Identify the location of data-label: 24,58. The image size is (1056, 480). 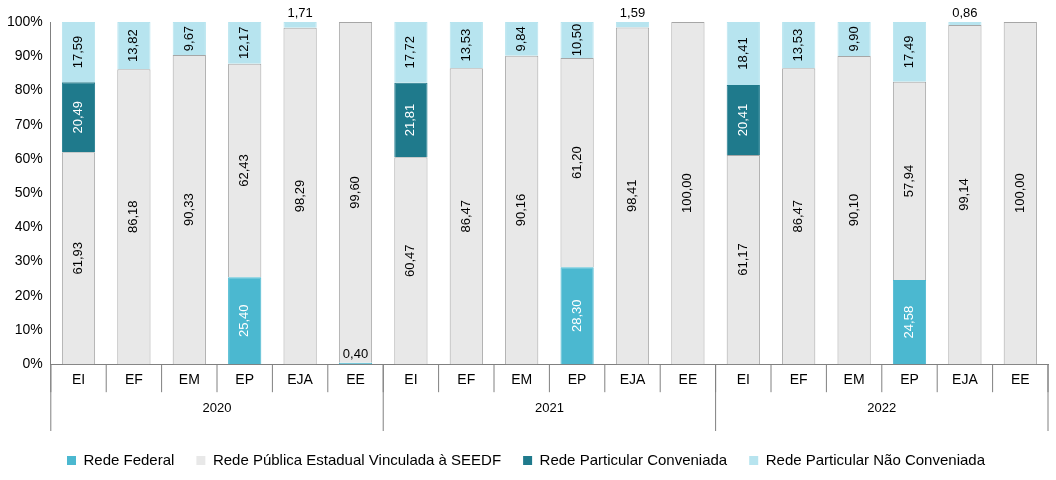
(909, 322).